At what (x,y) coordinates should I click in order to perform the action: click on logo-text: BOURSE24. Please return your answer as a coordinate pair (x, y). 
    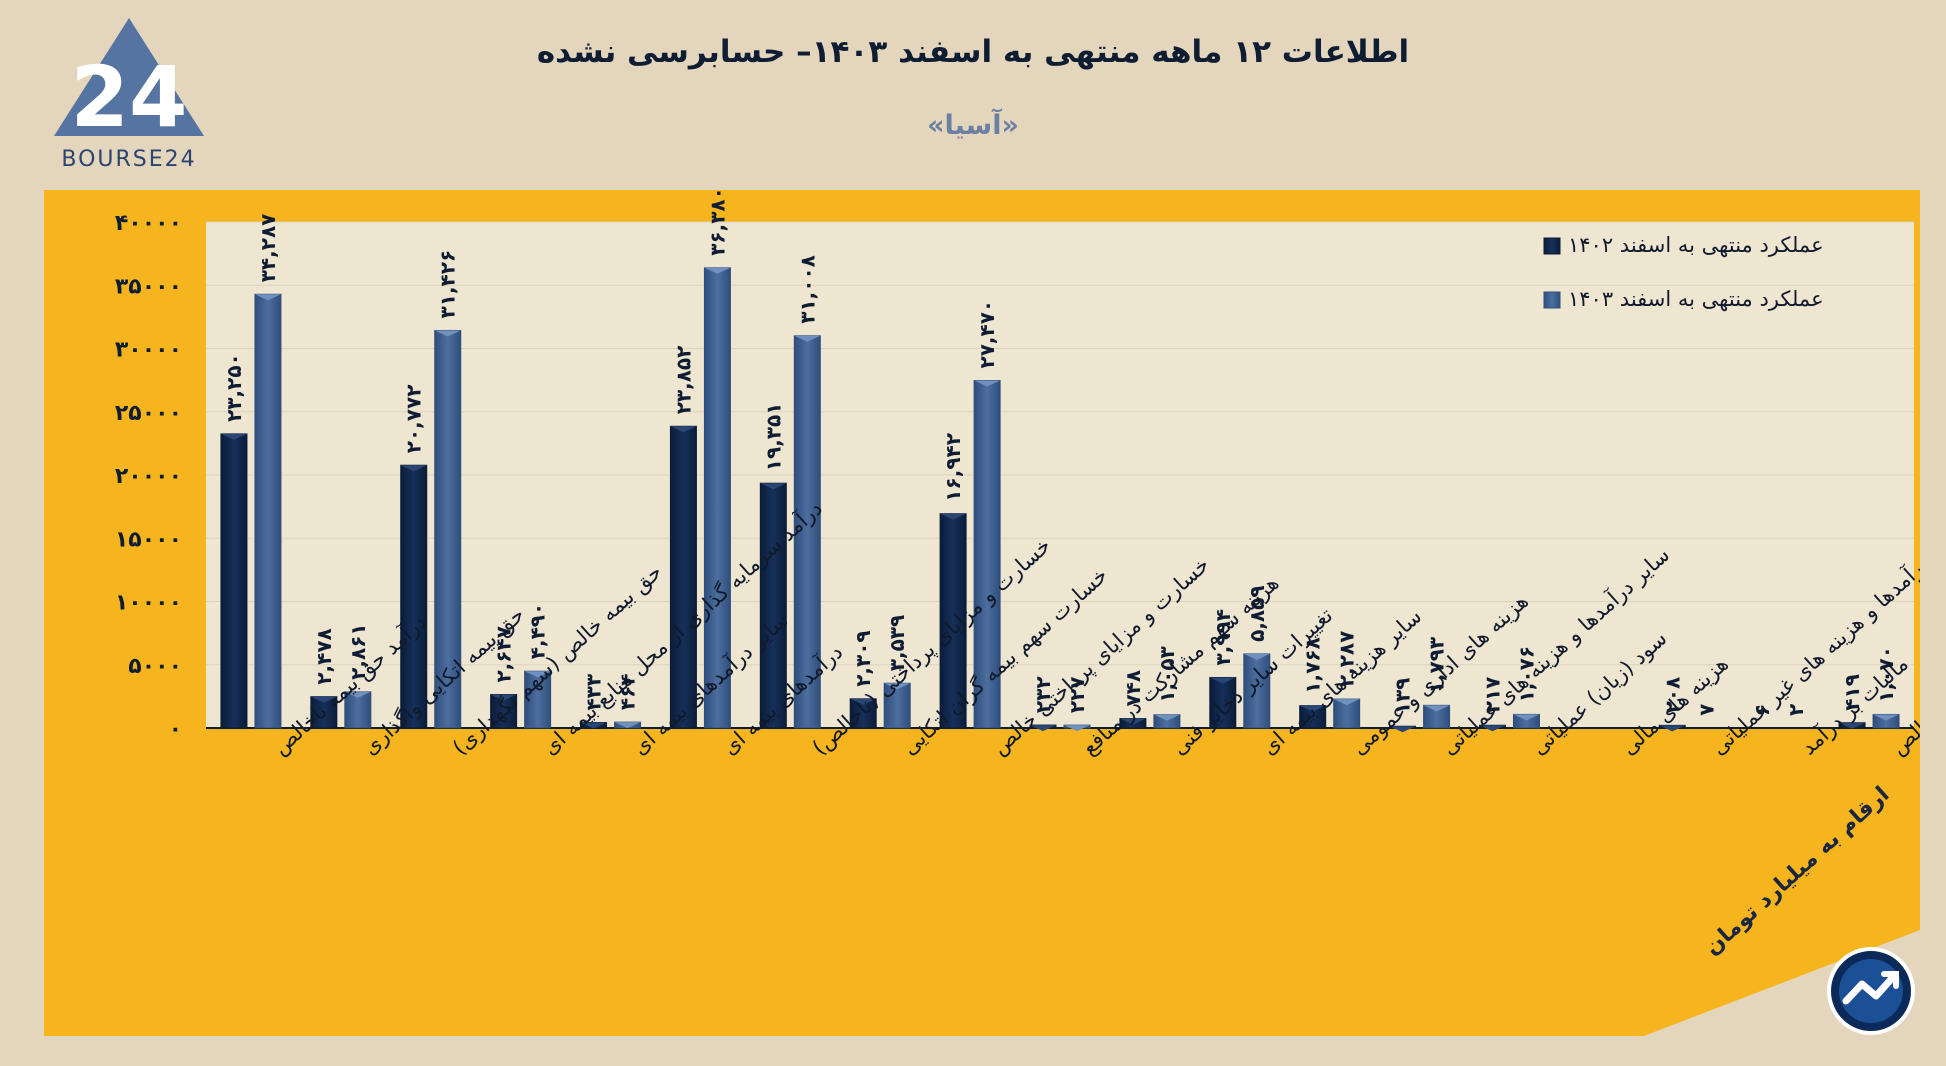
    Looking at the image, I should click on (128, 159).